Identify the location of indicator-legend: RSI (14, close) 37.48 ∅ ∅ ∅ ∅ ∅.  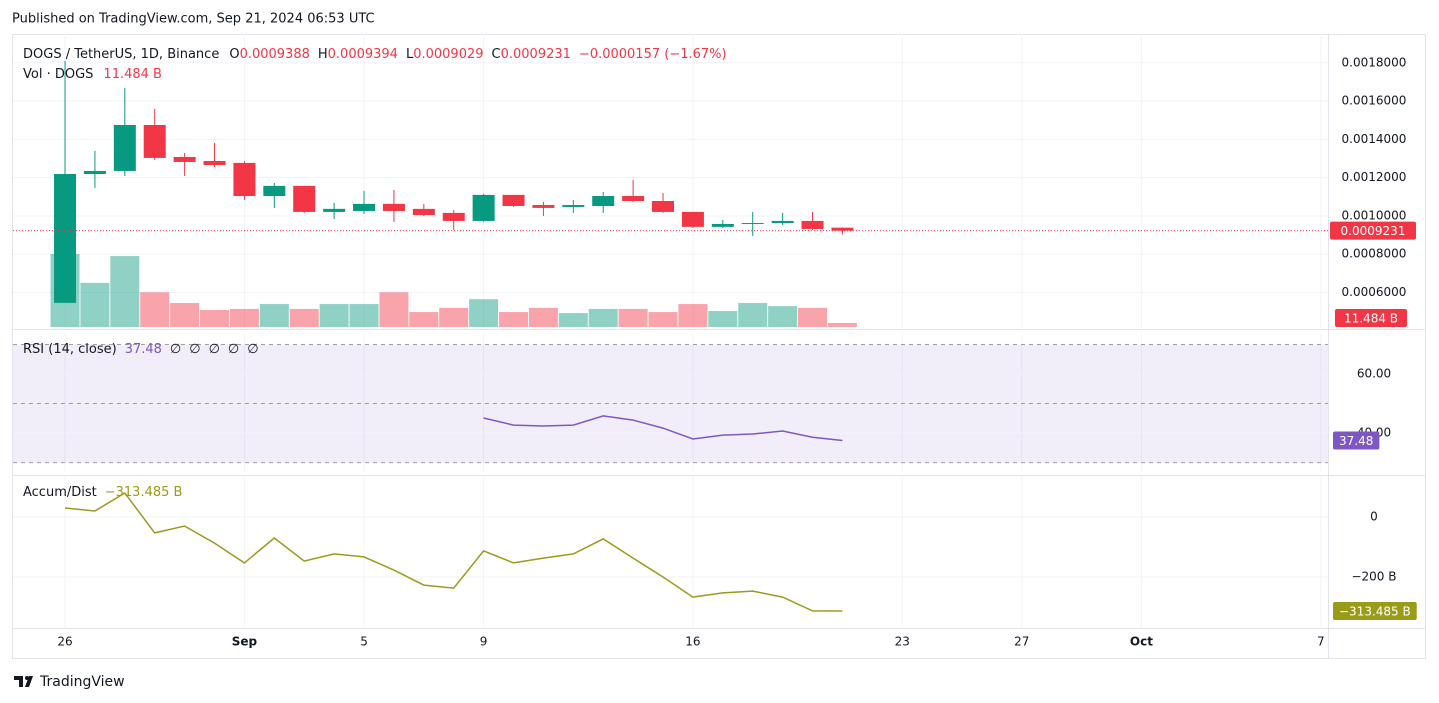
(141, 349).